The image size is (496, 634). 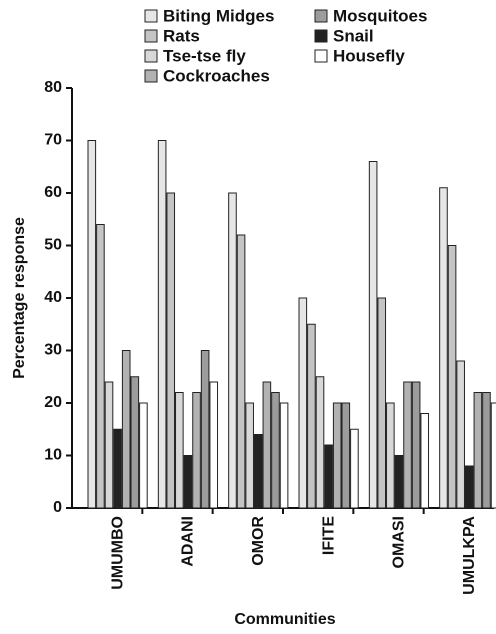 What do you see at coordinates (53, 297) in the screenshot?
I see `y-tick-label: 40` at bounding box center [53, 297].